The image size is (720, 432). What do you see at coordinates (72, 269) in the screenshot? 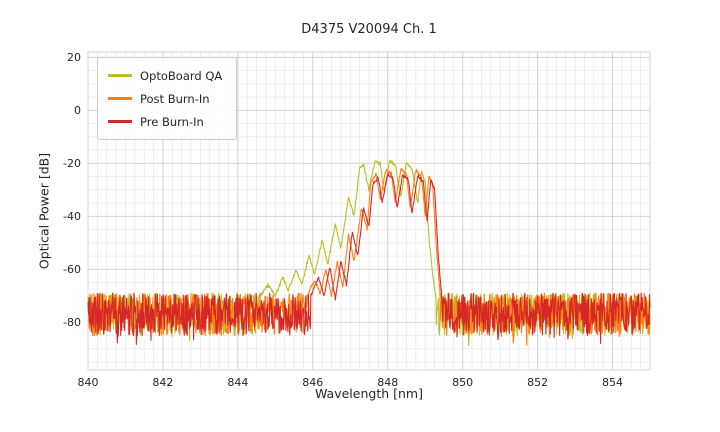
I see `y-tick-label: -60` at bounding box center [72, 269].